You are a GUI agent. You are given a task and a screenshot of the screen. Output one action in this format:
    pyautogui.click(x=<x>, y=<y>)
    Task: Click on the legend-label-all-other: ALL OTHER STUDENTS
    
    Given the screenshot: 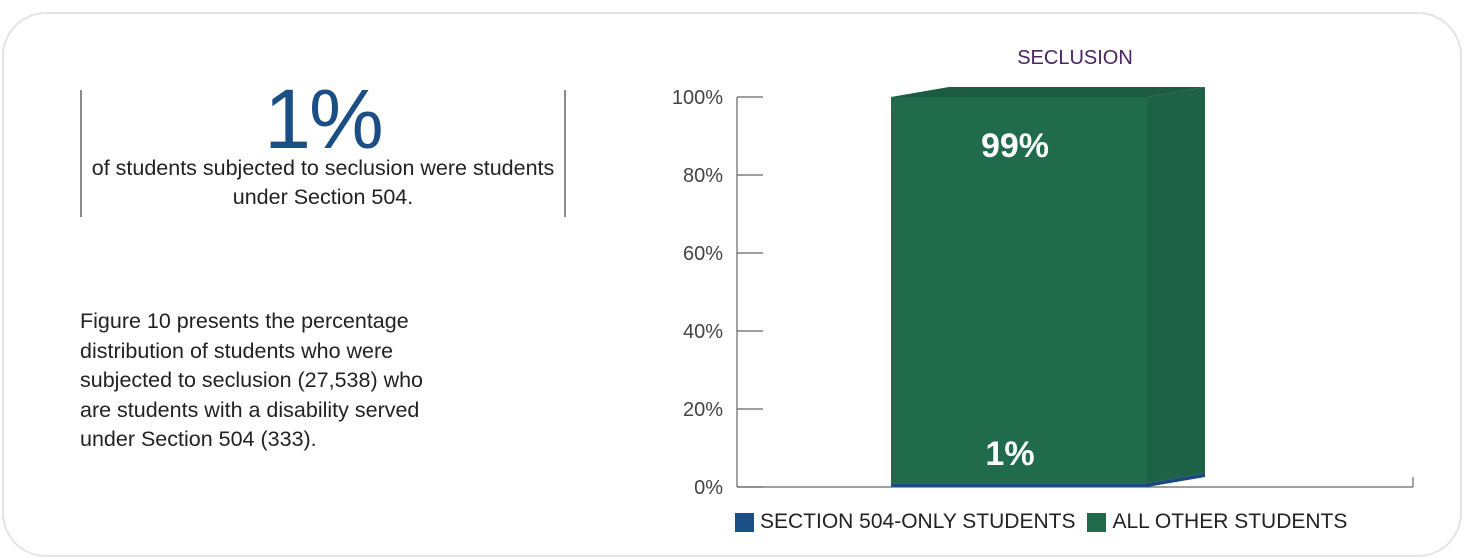 What is the action you would take?
    pyautogui.click(x=1230, y=521)
    